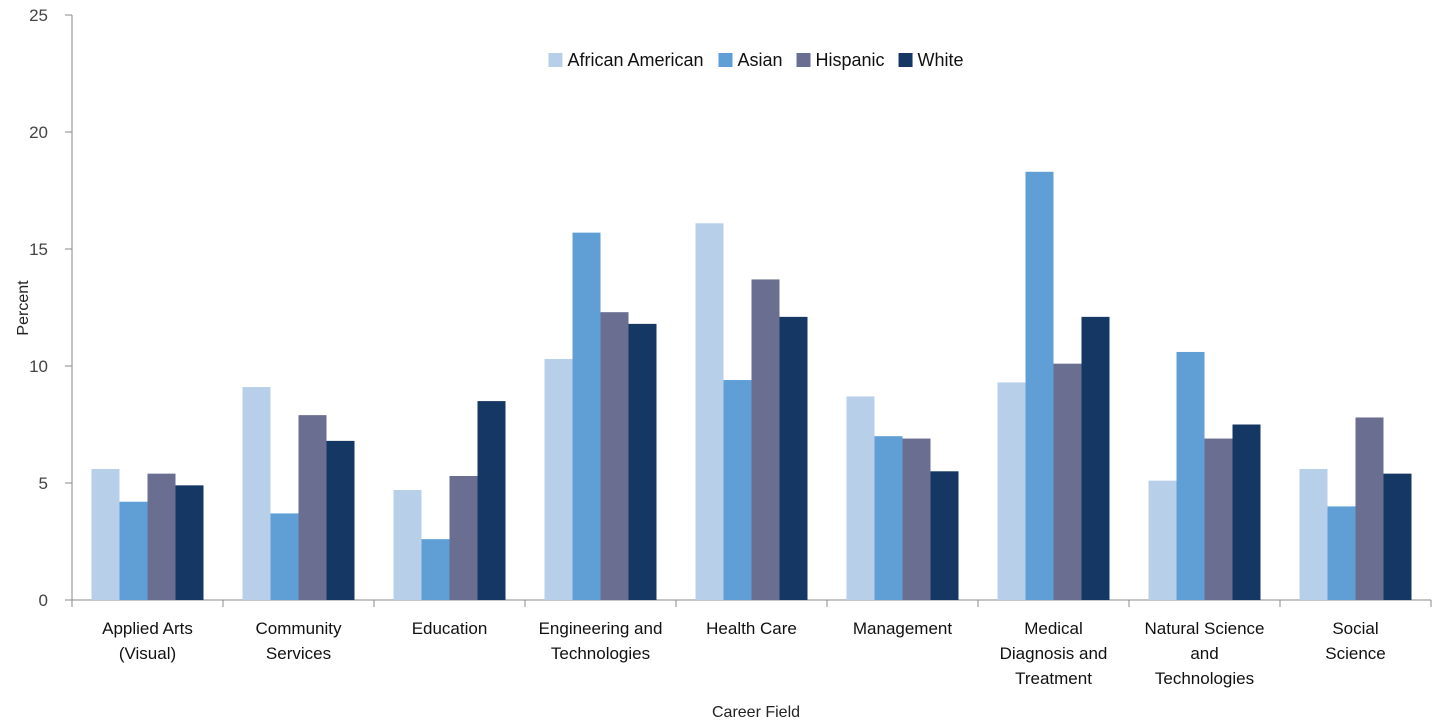  I want to click on legend-label: Hispanic, so click(850, 60).